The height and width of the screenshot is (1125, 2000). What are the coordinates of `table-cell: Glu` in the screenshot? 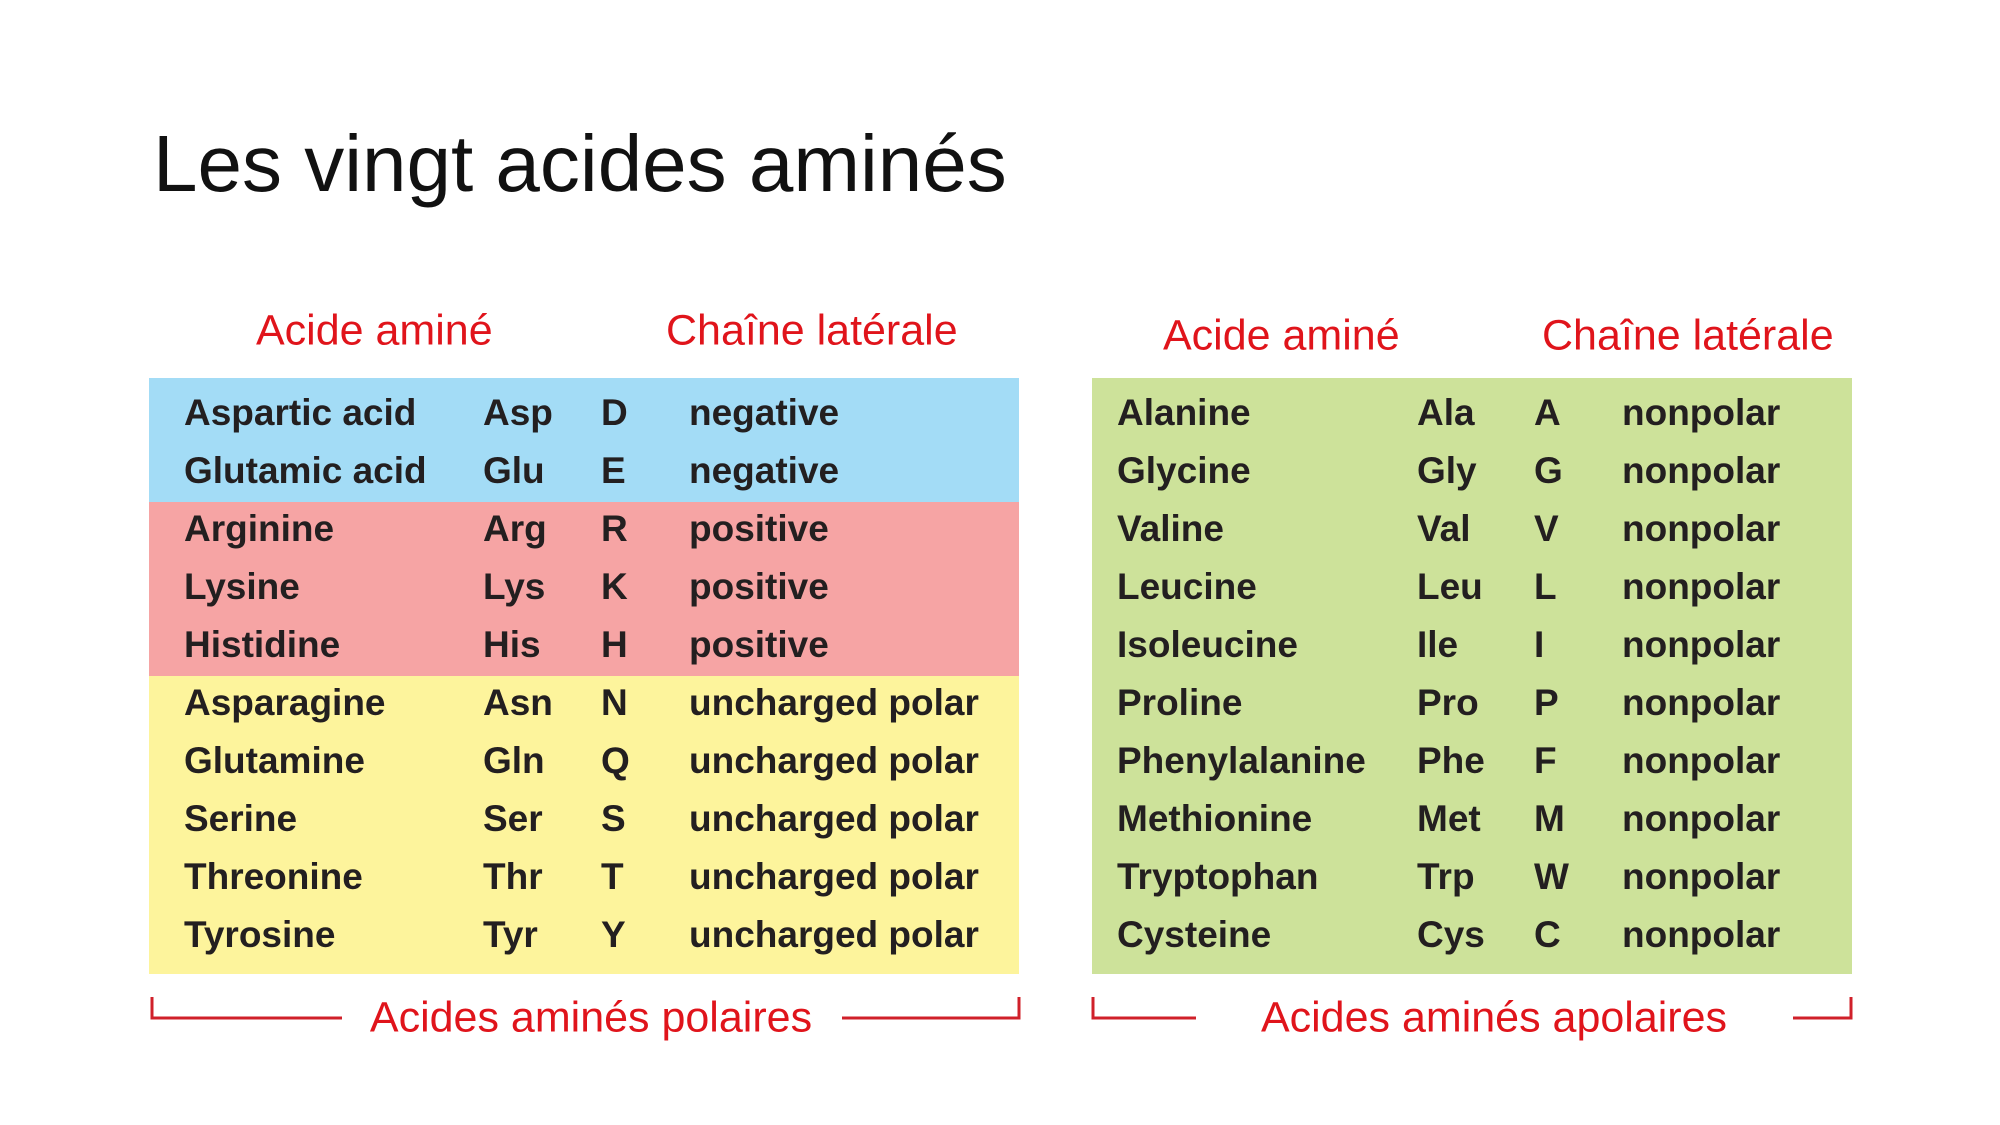 It's located at (514, 470).